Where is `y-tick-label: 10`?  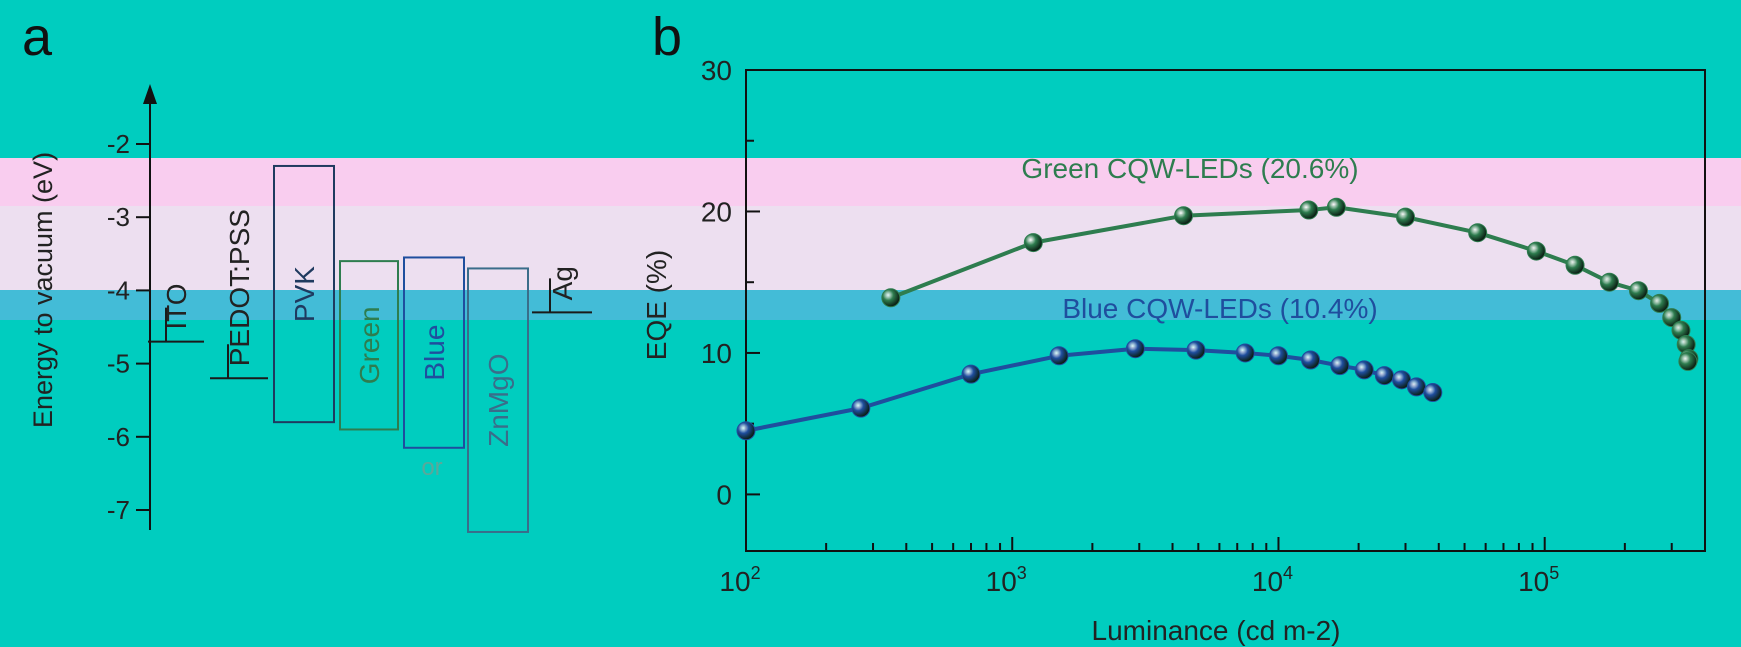 y-tick-label: 10 is located at coordinates (716, 353).